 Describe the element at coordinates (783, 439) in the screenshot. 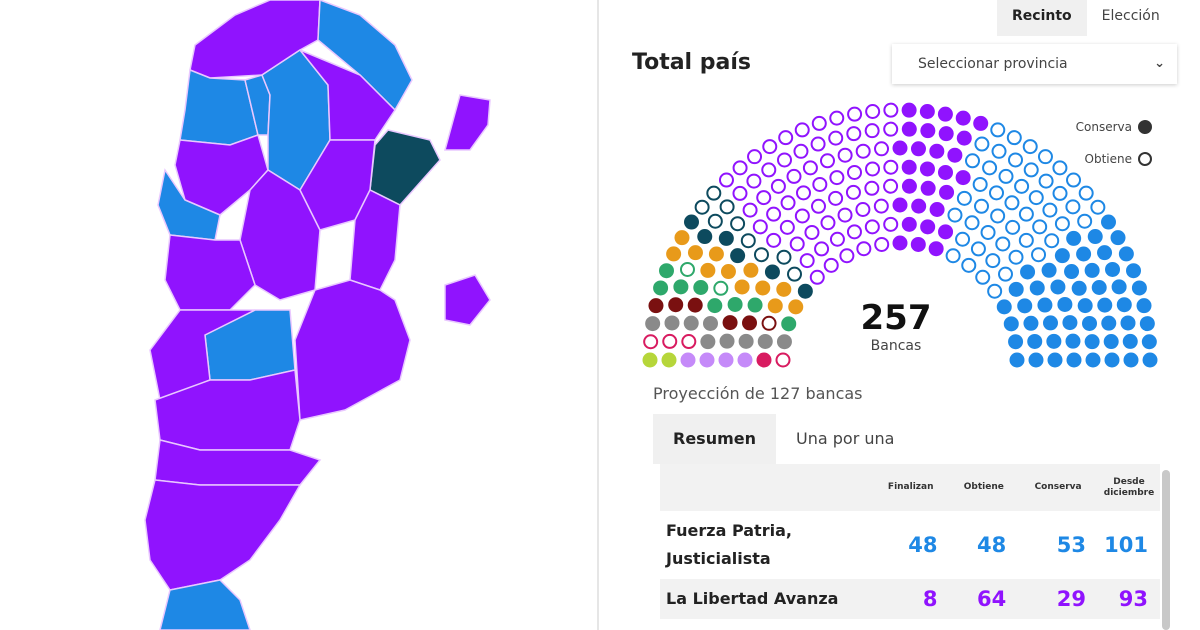

I see `sub-tabs: Resumen Una por una` at that location.